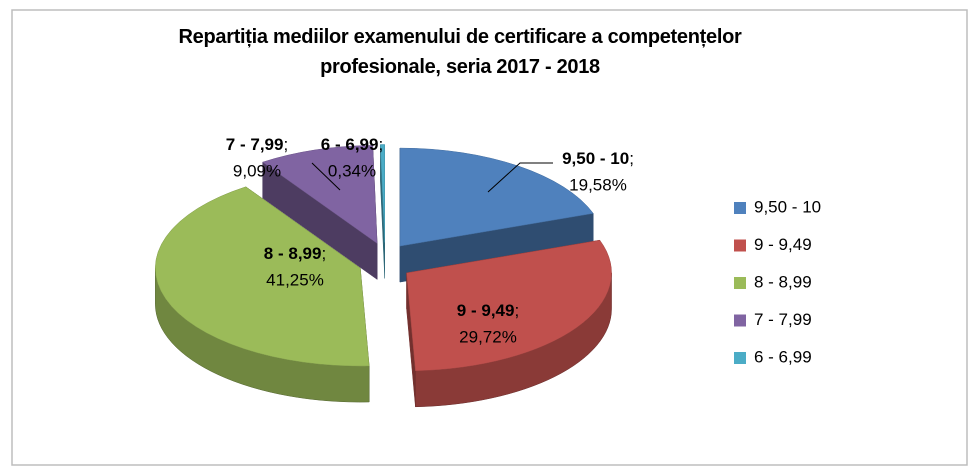  Describe the element at coordinates (783, 319) in the screenshot. I see `legend-label: 7 - 7,99` at that location.